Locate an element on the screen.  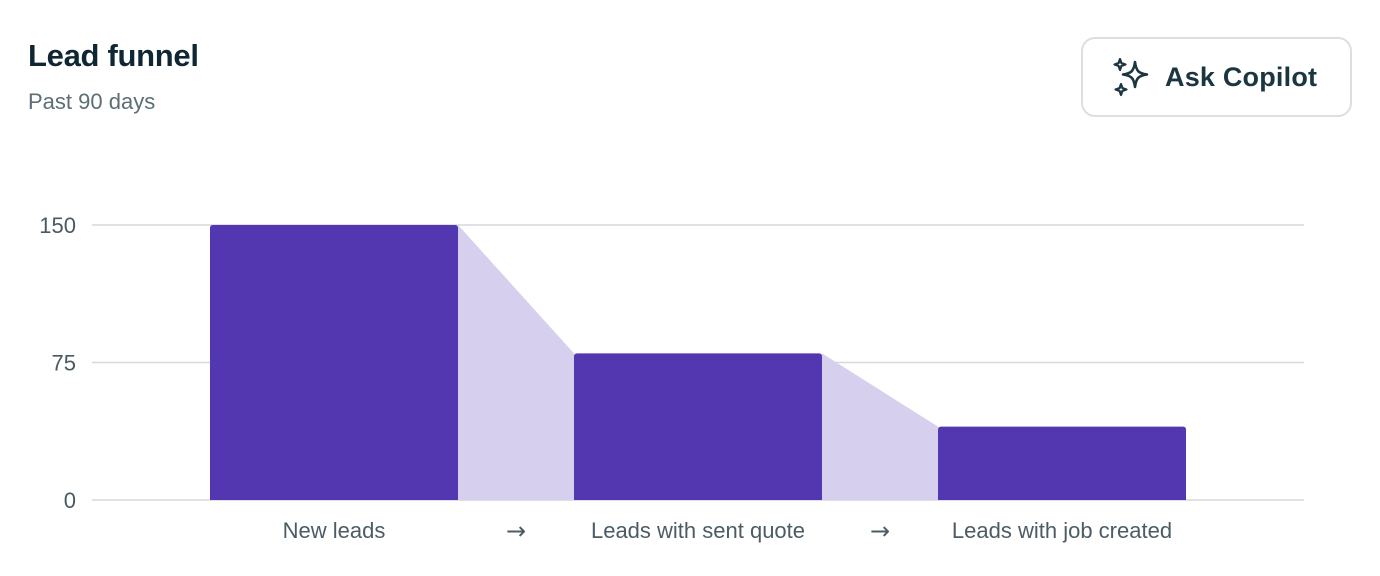
ask-copilot-button: Ask Copilot is located at coordinates (1216, 77).